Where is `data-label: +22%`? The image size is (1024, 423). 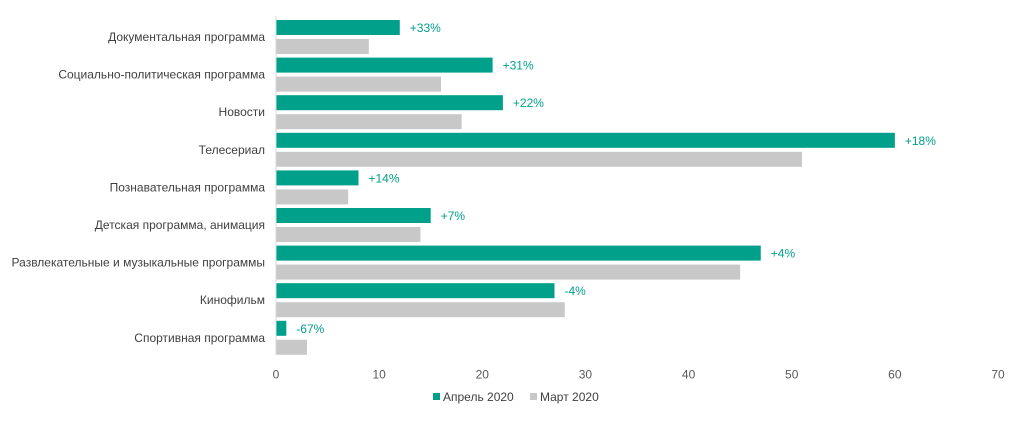 data-label: +22% is located at coordinates (528, 103).